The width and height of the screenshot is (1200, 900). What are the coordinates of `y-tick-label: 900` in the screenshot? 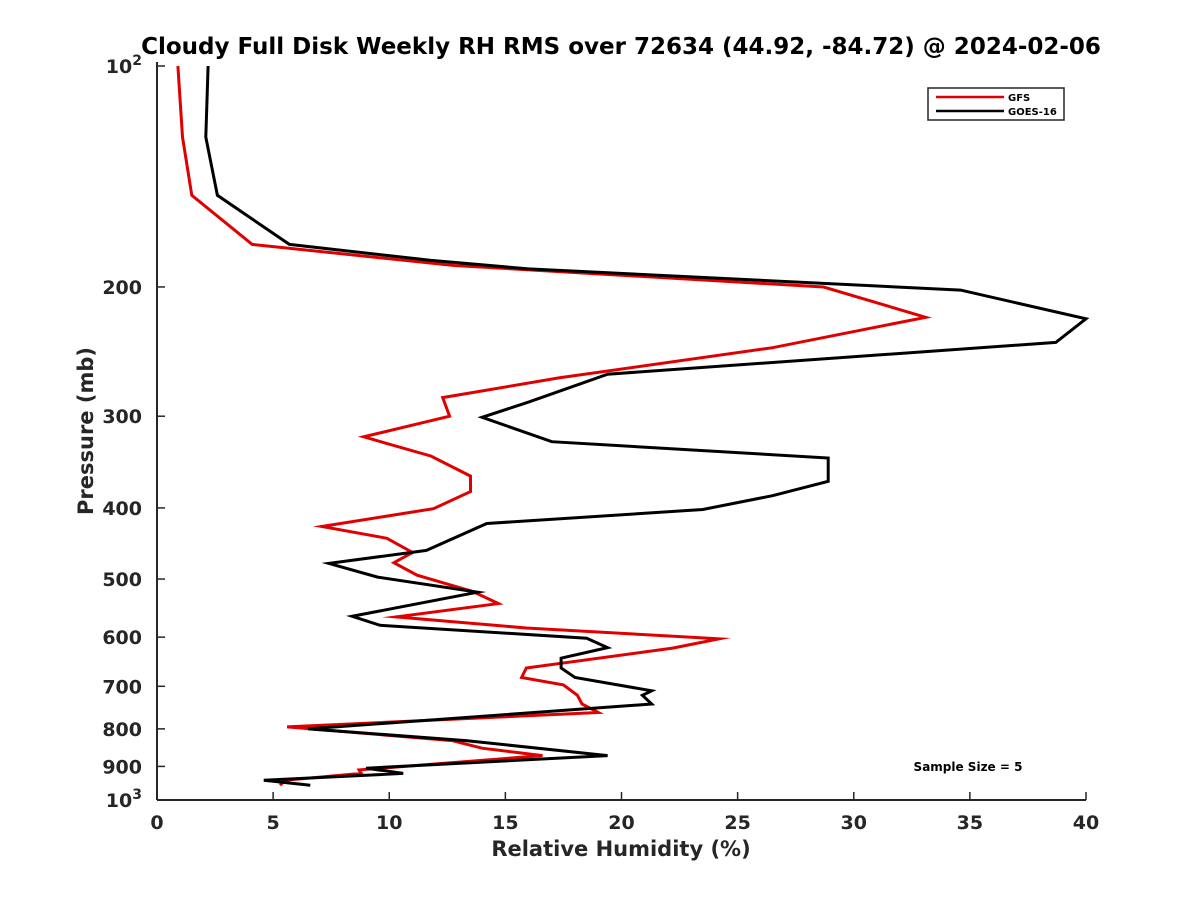 It's located at (122, 767).